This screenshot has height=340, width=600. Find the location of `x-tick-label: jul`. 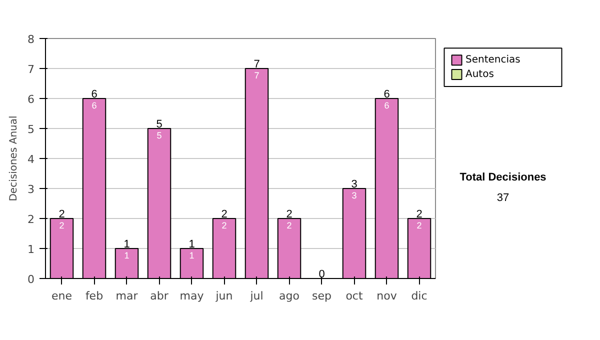

x-tick-label: jul is located at coordinates (256, 296).